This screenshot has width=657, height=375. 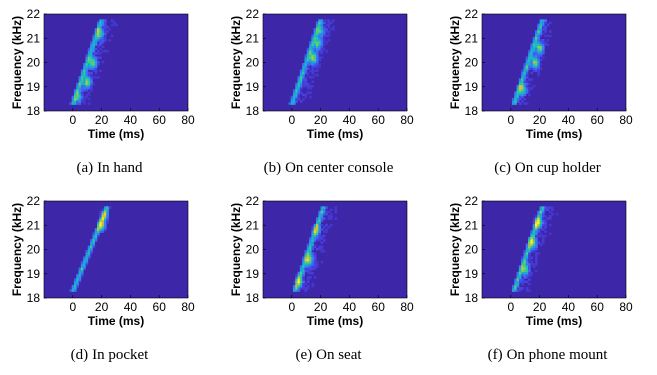 What do you see at coordinates (253, 201) in the screenshot?
I see `y-tick-label: 22` at bounding box center [253, 201].